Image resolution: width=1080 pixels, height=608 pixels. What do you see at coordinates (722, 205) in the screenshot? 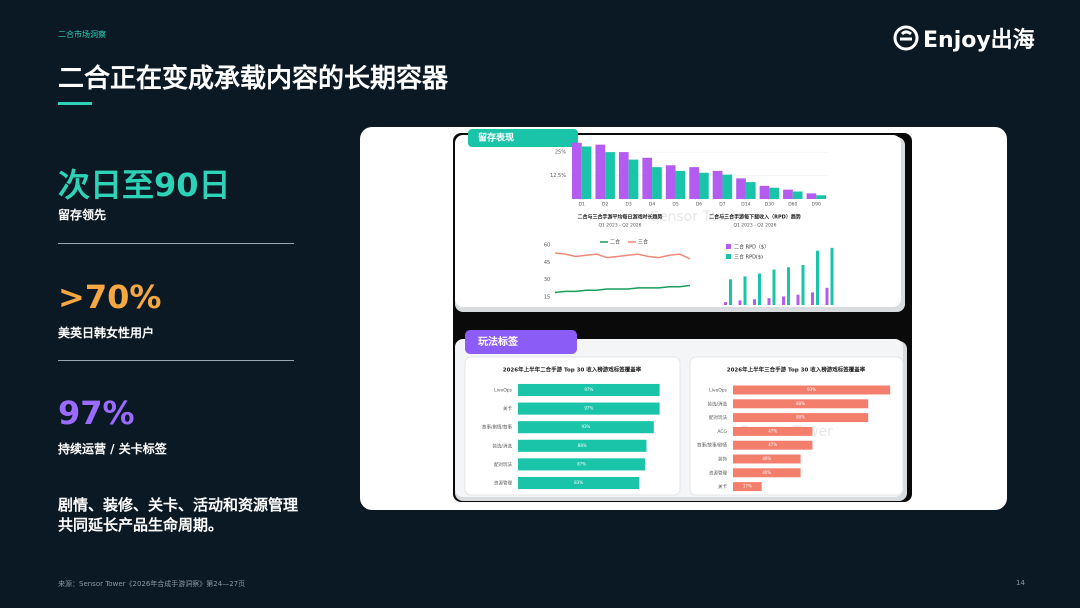
I see `x-tick-label: D7` at bounding box center [722, 205].